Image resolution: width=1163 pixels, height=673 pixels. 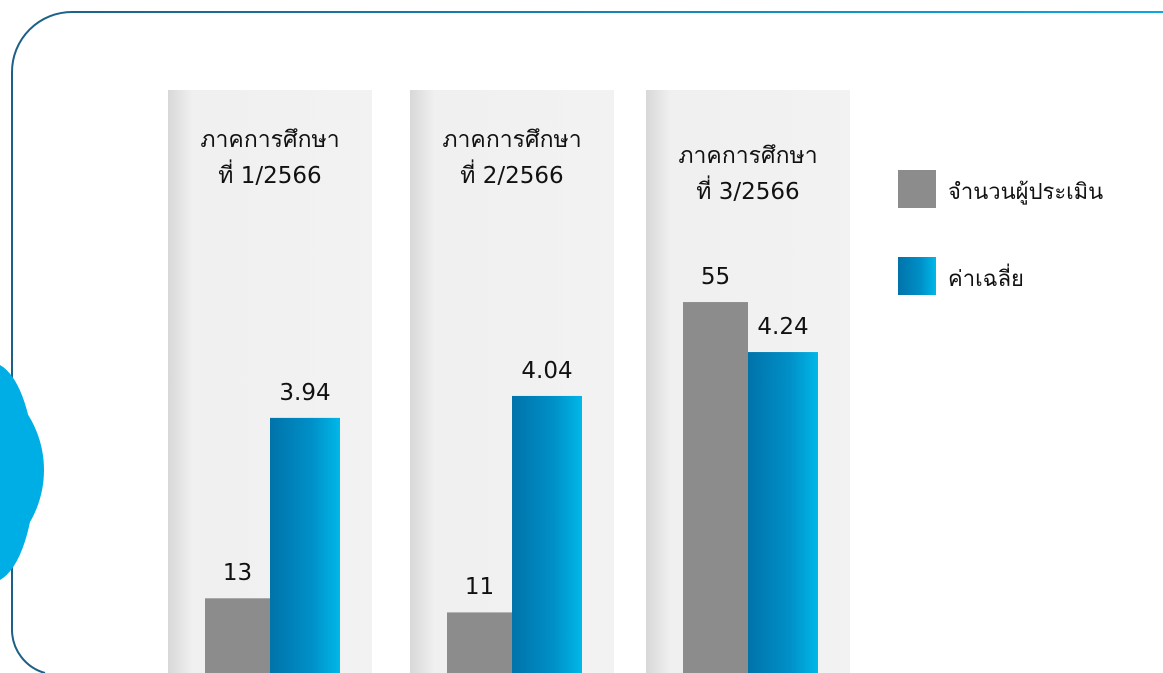 I want to click on category-label: ภาคการศึกษา ที่ 1/2566, so click(x=270, y=158).